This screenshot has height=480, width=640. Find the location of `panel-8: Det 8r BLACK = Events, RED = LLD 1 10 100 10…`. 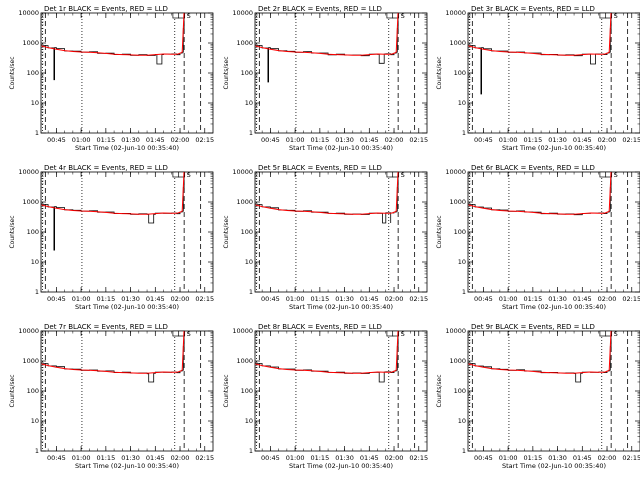

panel-8: Det 8r BLACK = Events, RED = LLD 1 10 100 10… is located at coordinates (325, 396).